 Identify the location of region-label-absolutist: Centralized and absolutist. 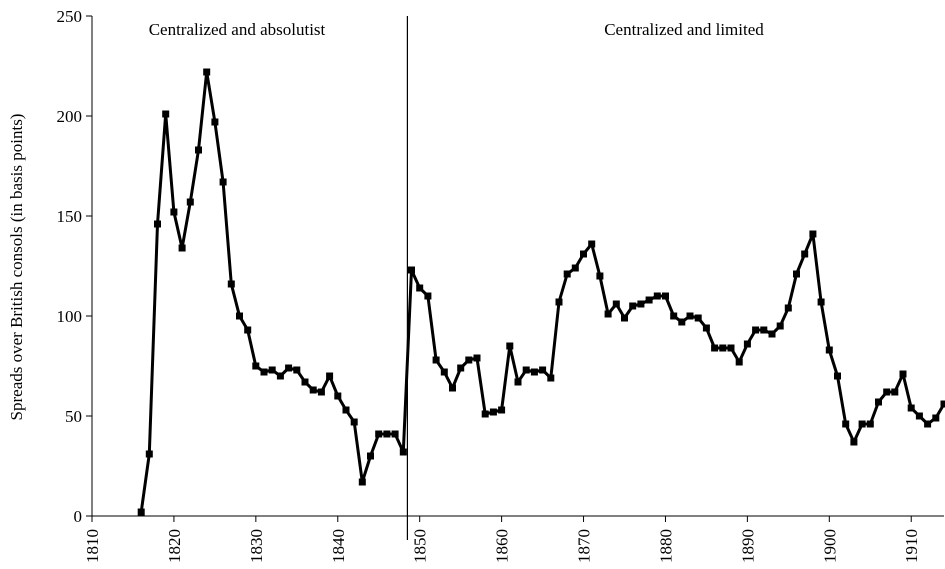
(237, 29).